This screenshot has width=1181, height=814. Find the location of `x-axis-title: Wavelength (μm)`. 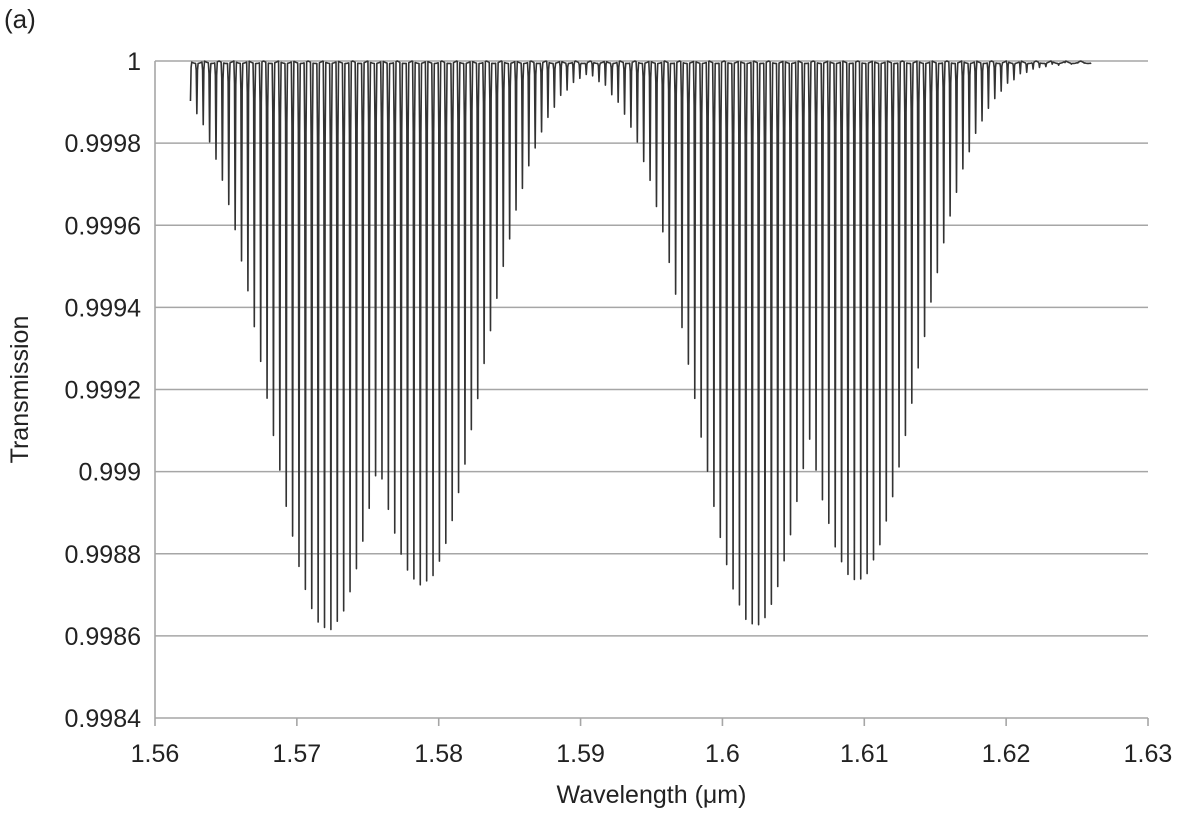

x-axis-title: Wavelength (μm) is located at coordinates (652, 795).